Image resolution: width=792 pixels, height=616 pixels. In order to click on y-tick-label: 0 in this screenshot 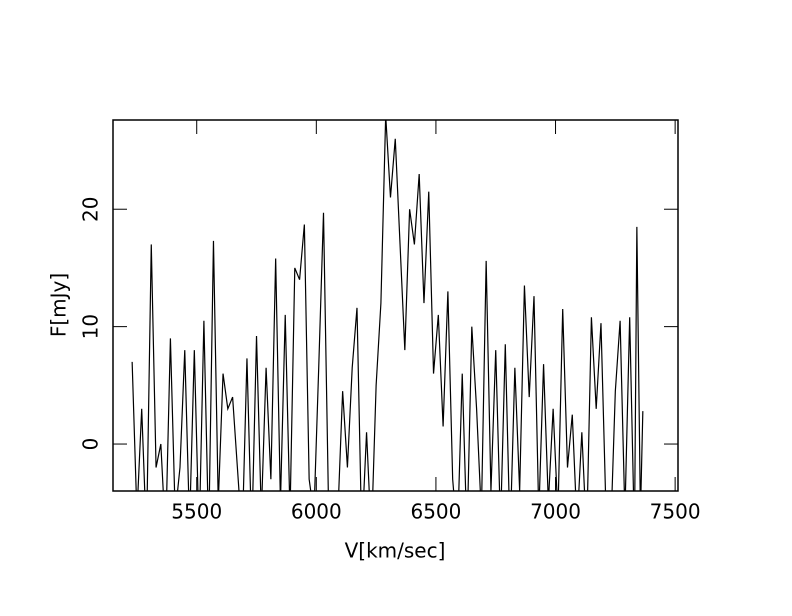, I will do `click(91, 444)`.